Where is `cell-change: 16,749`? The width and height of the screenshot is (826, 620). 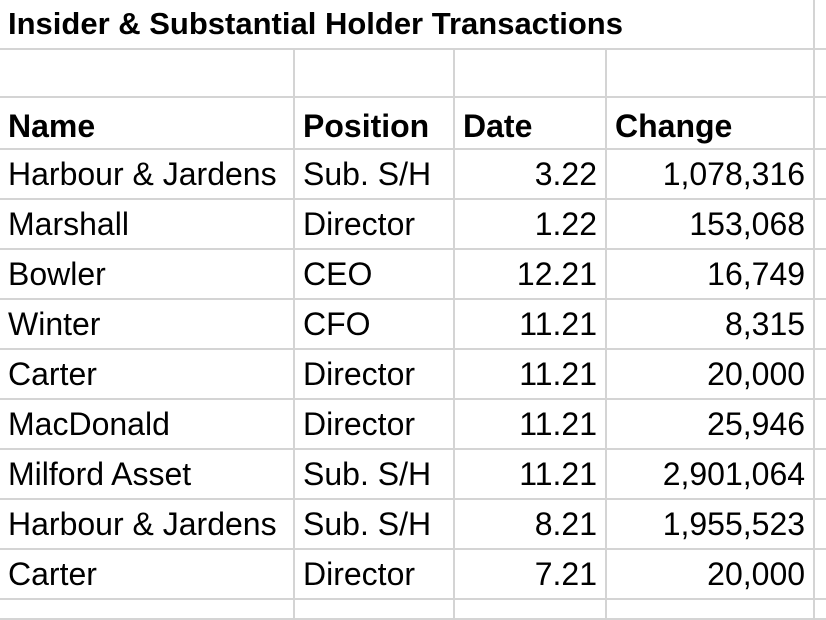 cell-change: 16,749 is located at coordinates (711, 274).